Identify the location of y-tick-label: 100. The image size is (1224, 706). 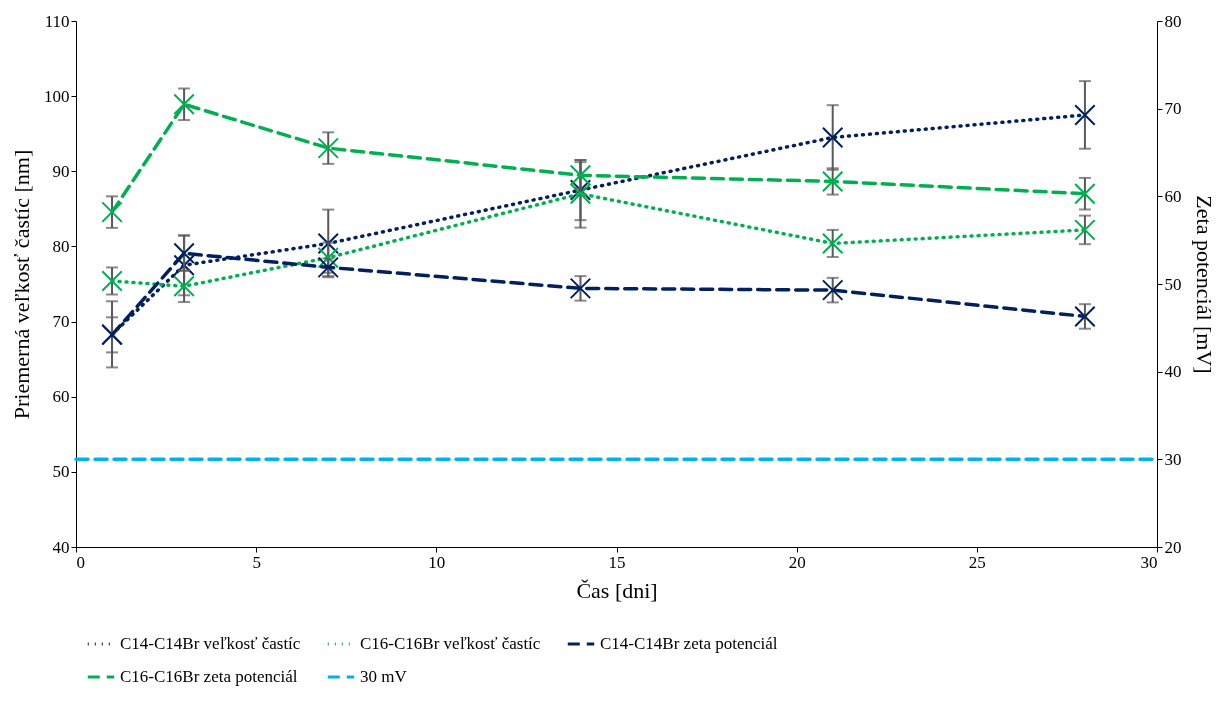
(57, 96).